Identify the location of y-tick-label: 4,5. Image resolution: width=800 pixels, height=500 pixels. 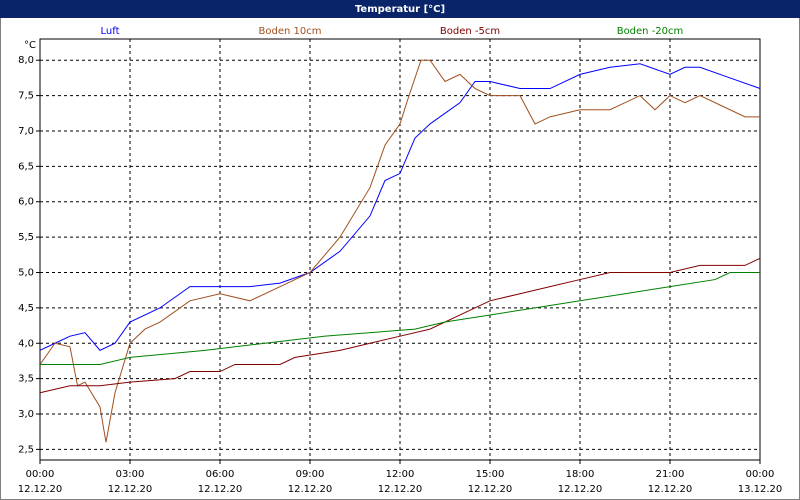
(26, 308).